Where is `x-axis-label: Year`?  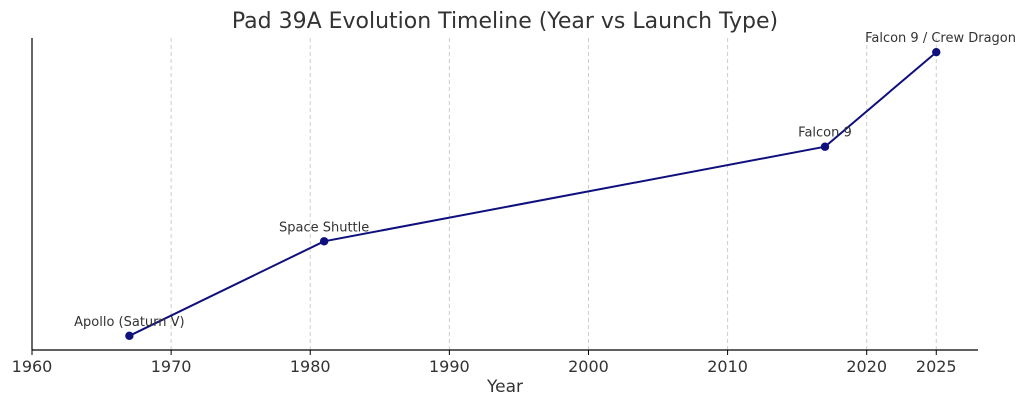 x-axis-label: Year is located at coordinates (504, 387).